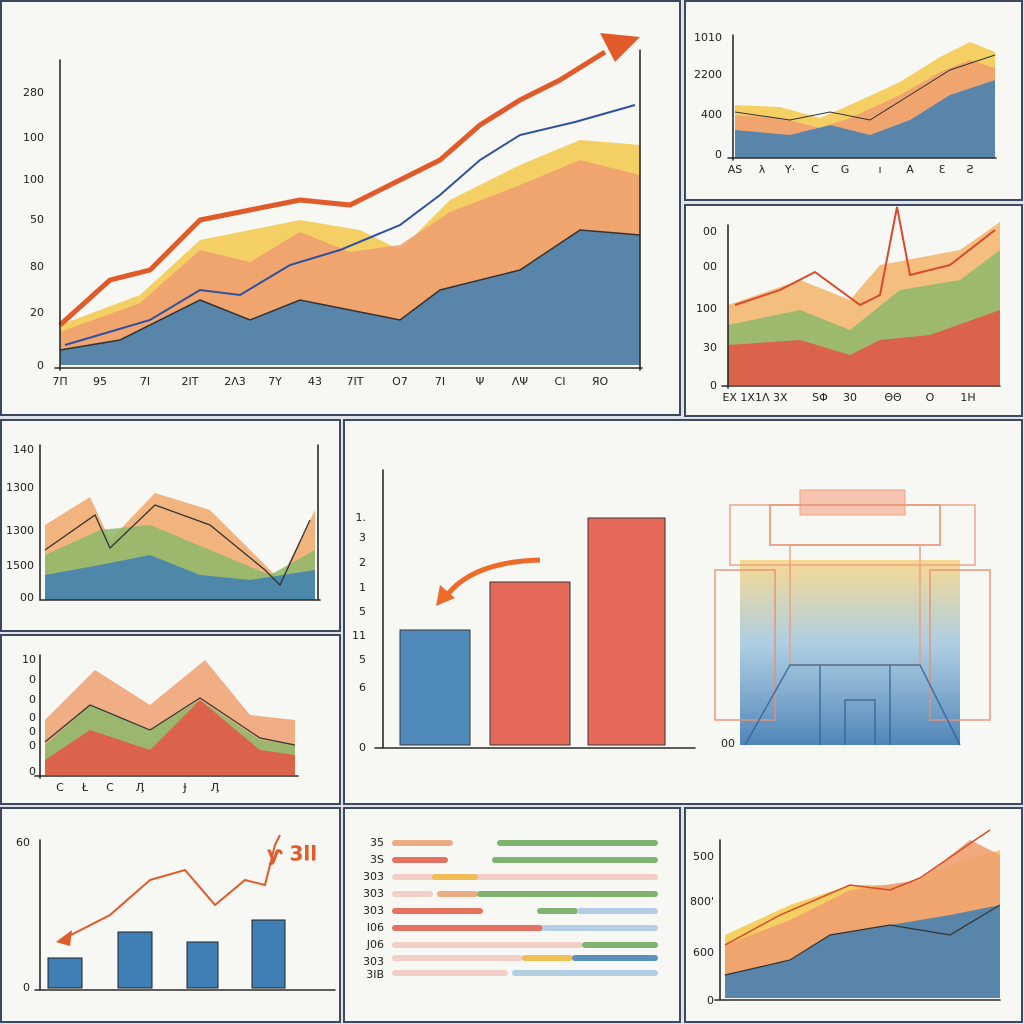  Describe the element at coordinates (362, 587) in the screenshot. I see `y-tick-label: 1` at that location.